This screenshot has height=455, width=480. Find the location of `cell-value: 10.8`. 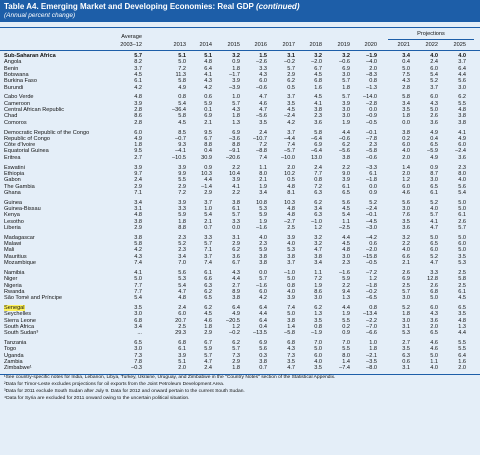

cell-value: 10.8 is located at coordinates (261, 202).